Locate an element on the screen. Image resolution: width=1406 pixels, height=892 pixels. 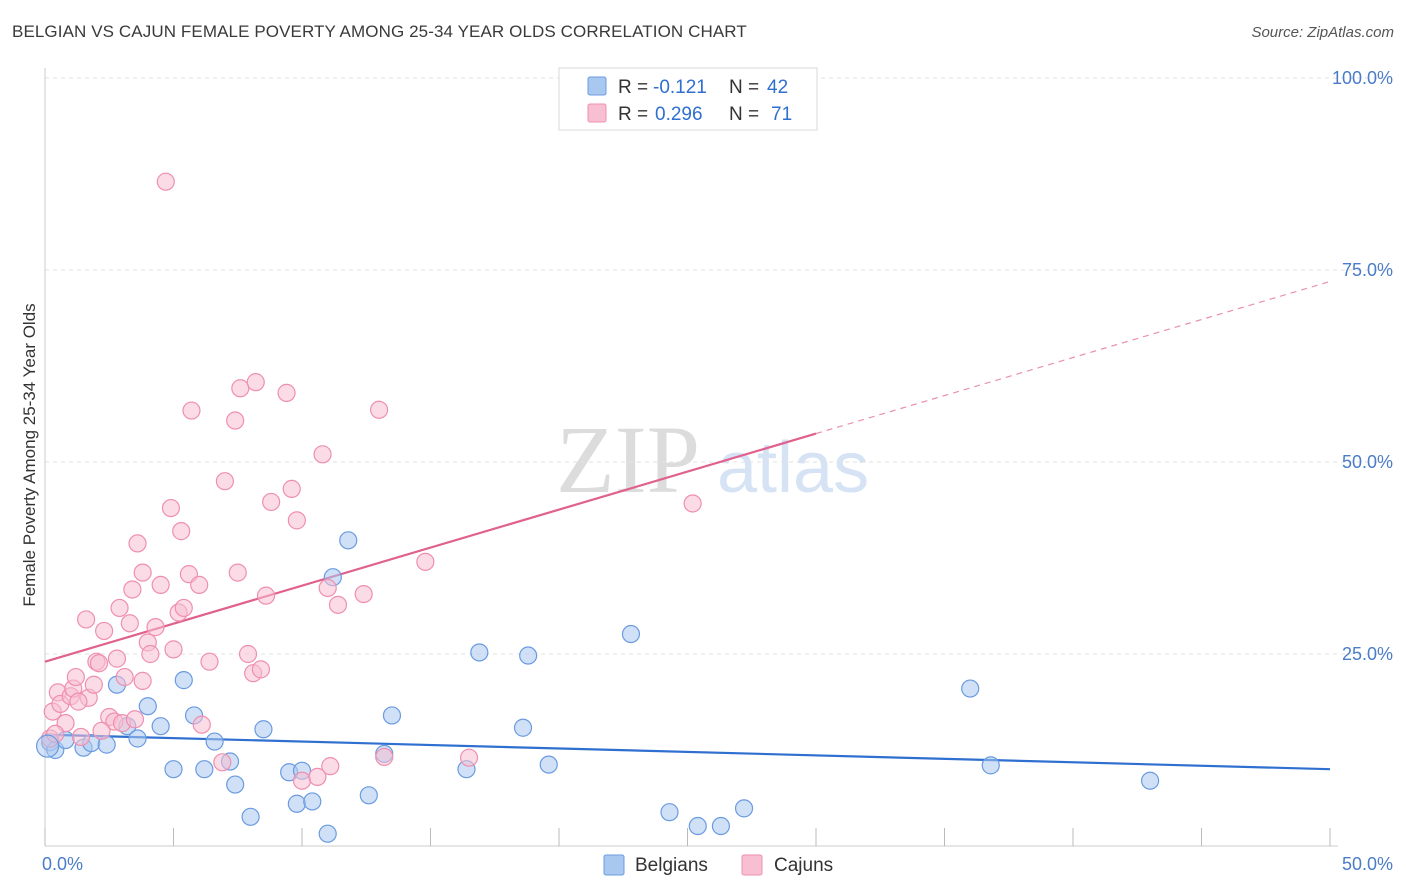
y-tick-label: 100.0% is located at coordinates (1362, 78).